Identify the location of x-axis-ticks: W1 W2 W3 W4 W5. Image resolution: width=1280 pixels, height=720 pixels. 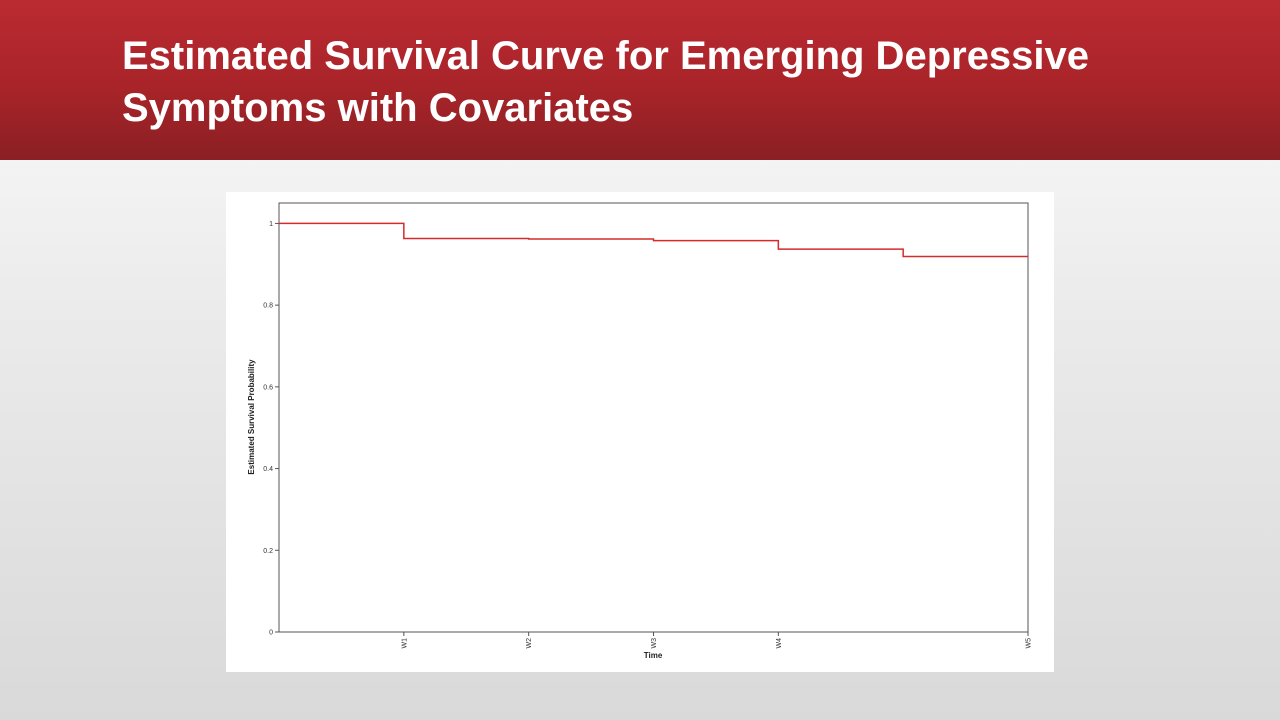
(717, 640).